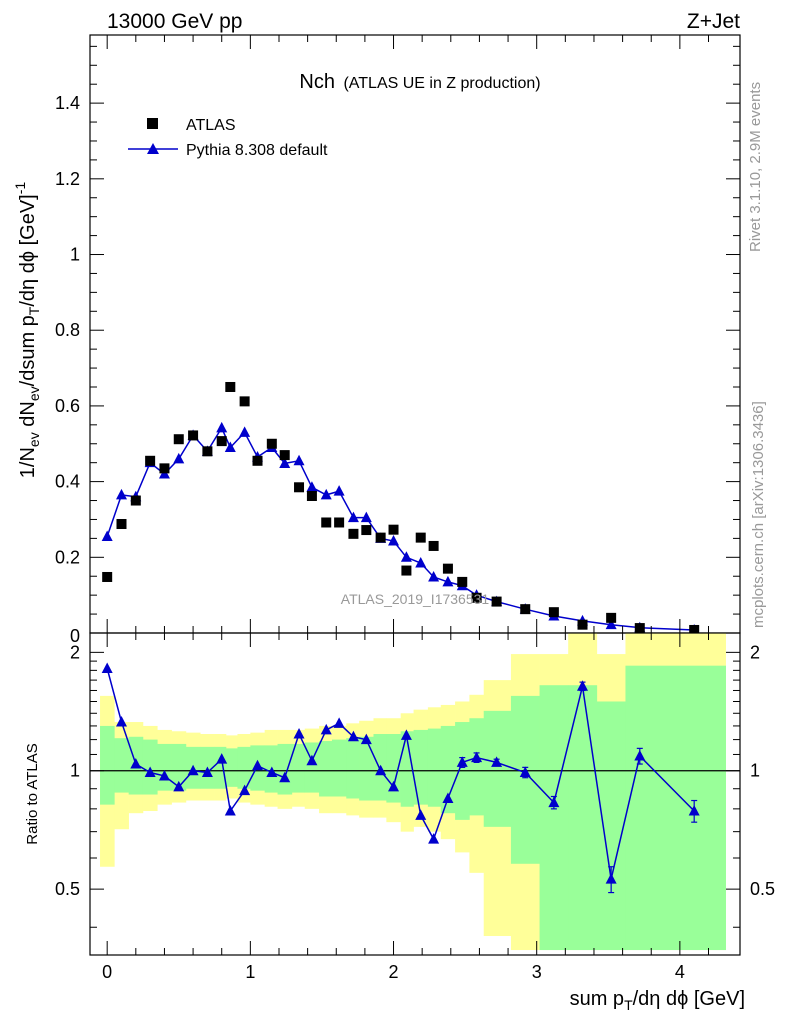 This screenshot has height=1024, width=786. I want to click on ratio-ytick-label: 2, so click(75, 652).